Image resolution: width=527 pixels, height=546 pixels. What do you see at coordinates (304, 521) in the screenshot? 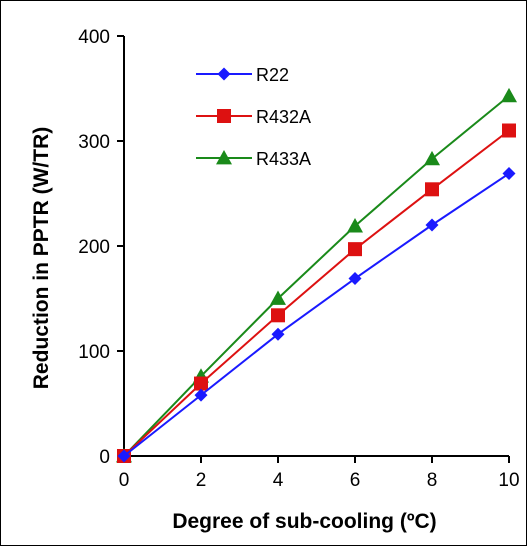
I see `x-axis-title: Degree of sub-cooling (ºC)` at bounding box center [304, 521].